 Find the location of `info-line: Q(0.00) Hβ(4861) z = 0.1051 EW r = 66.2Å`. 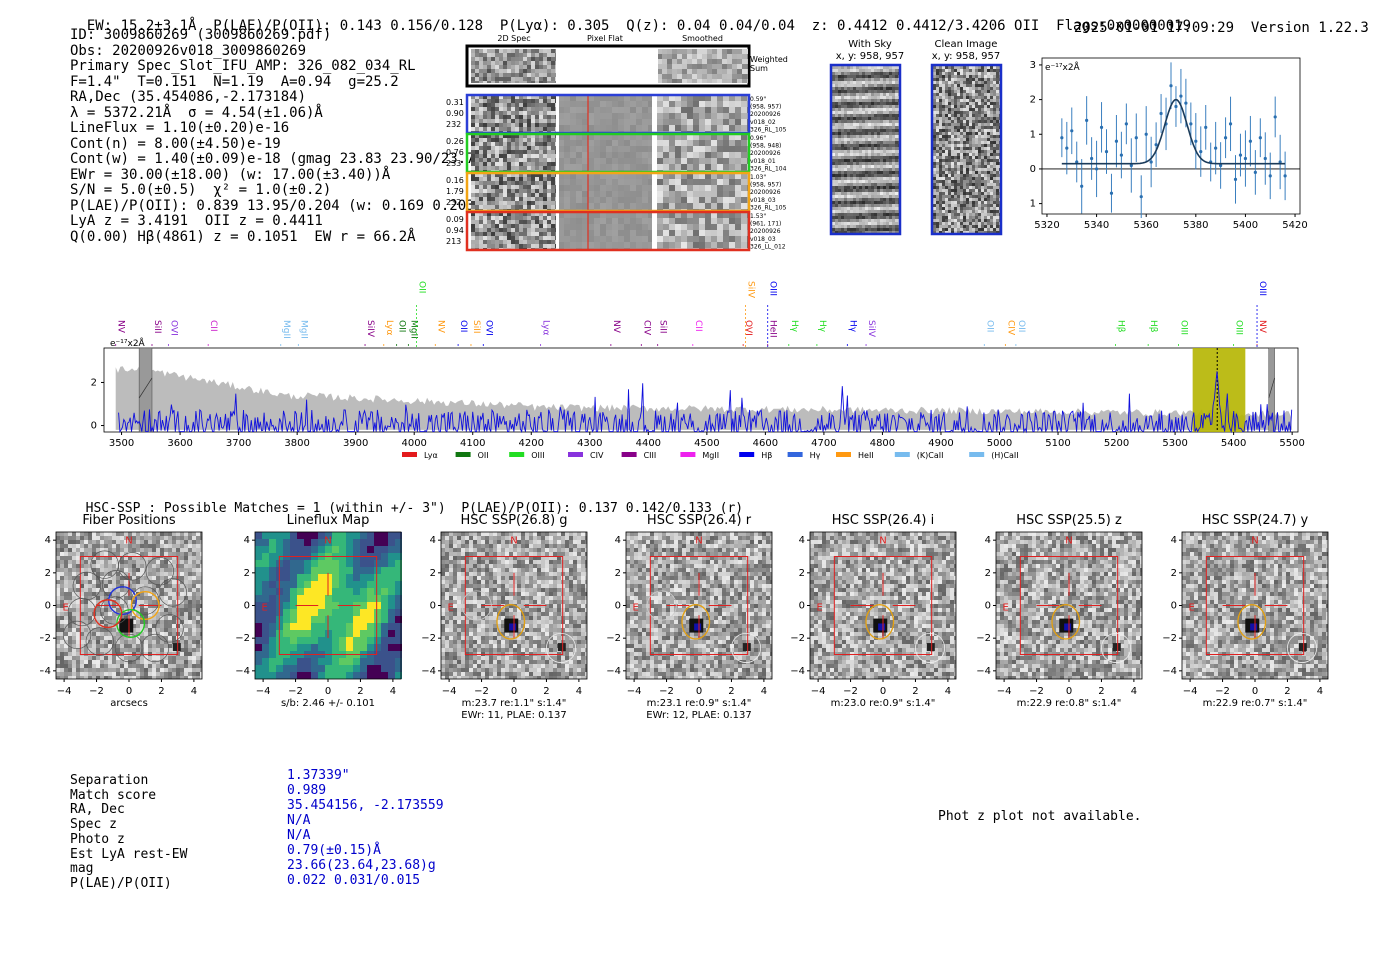

info-line: Q(0.00) Hβ(4861) z = 0.1051 EW r = 66.2Å is located at coordinates (243, 236).